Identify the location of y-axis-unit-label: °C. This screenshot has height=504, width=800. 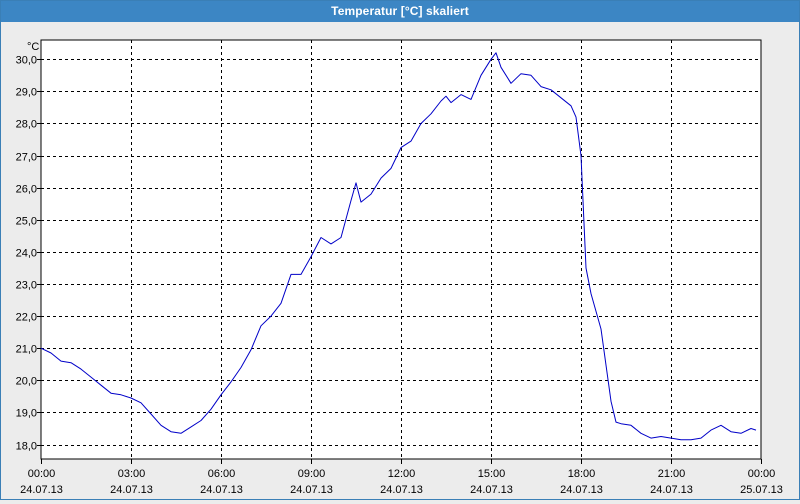
(33, 47).